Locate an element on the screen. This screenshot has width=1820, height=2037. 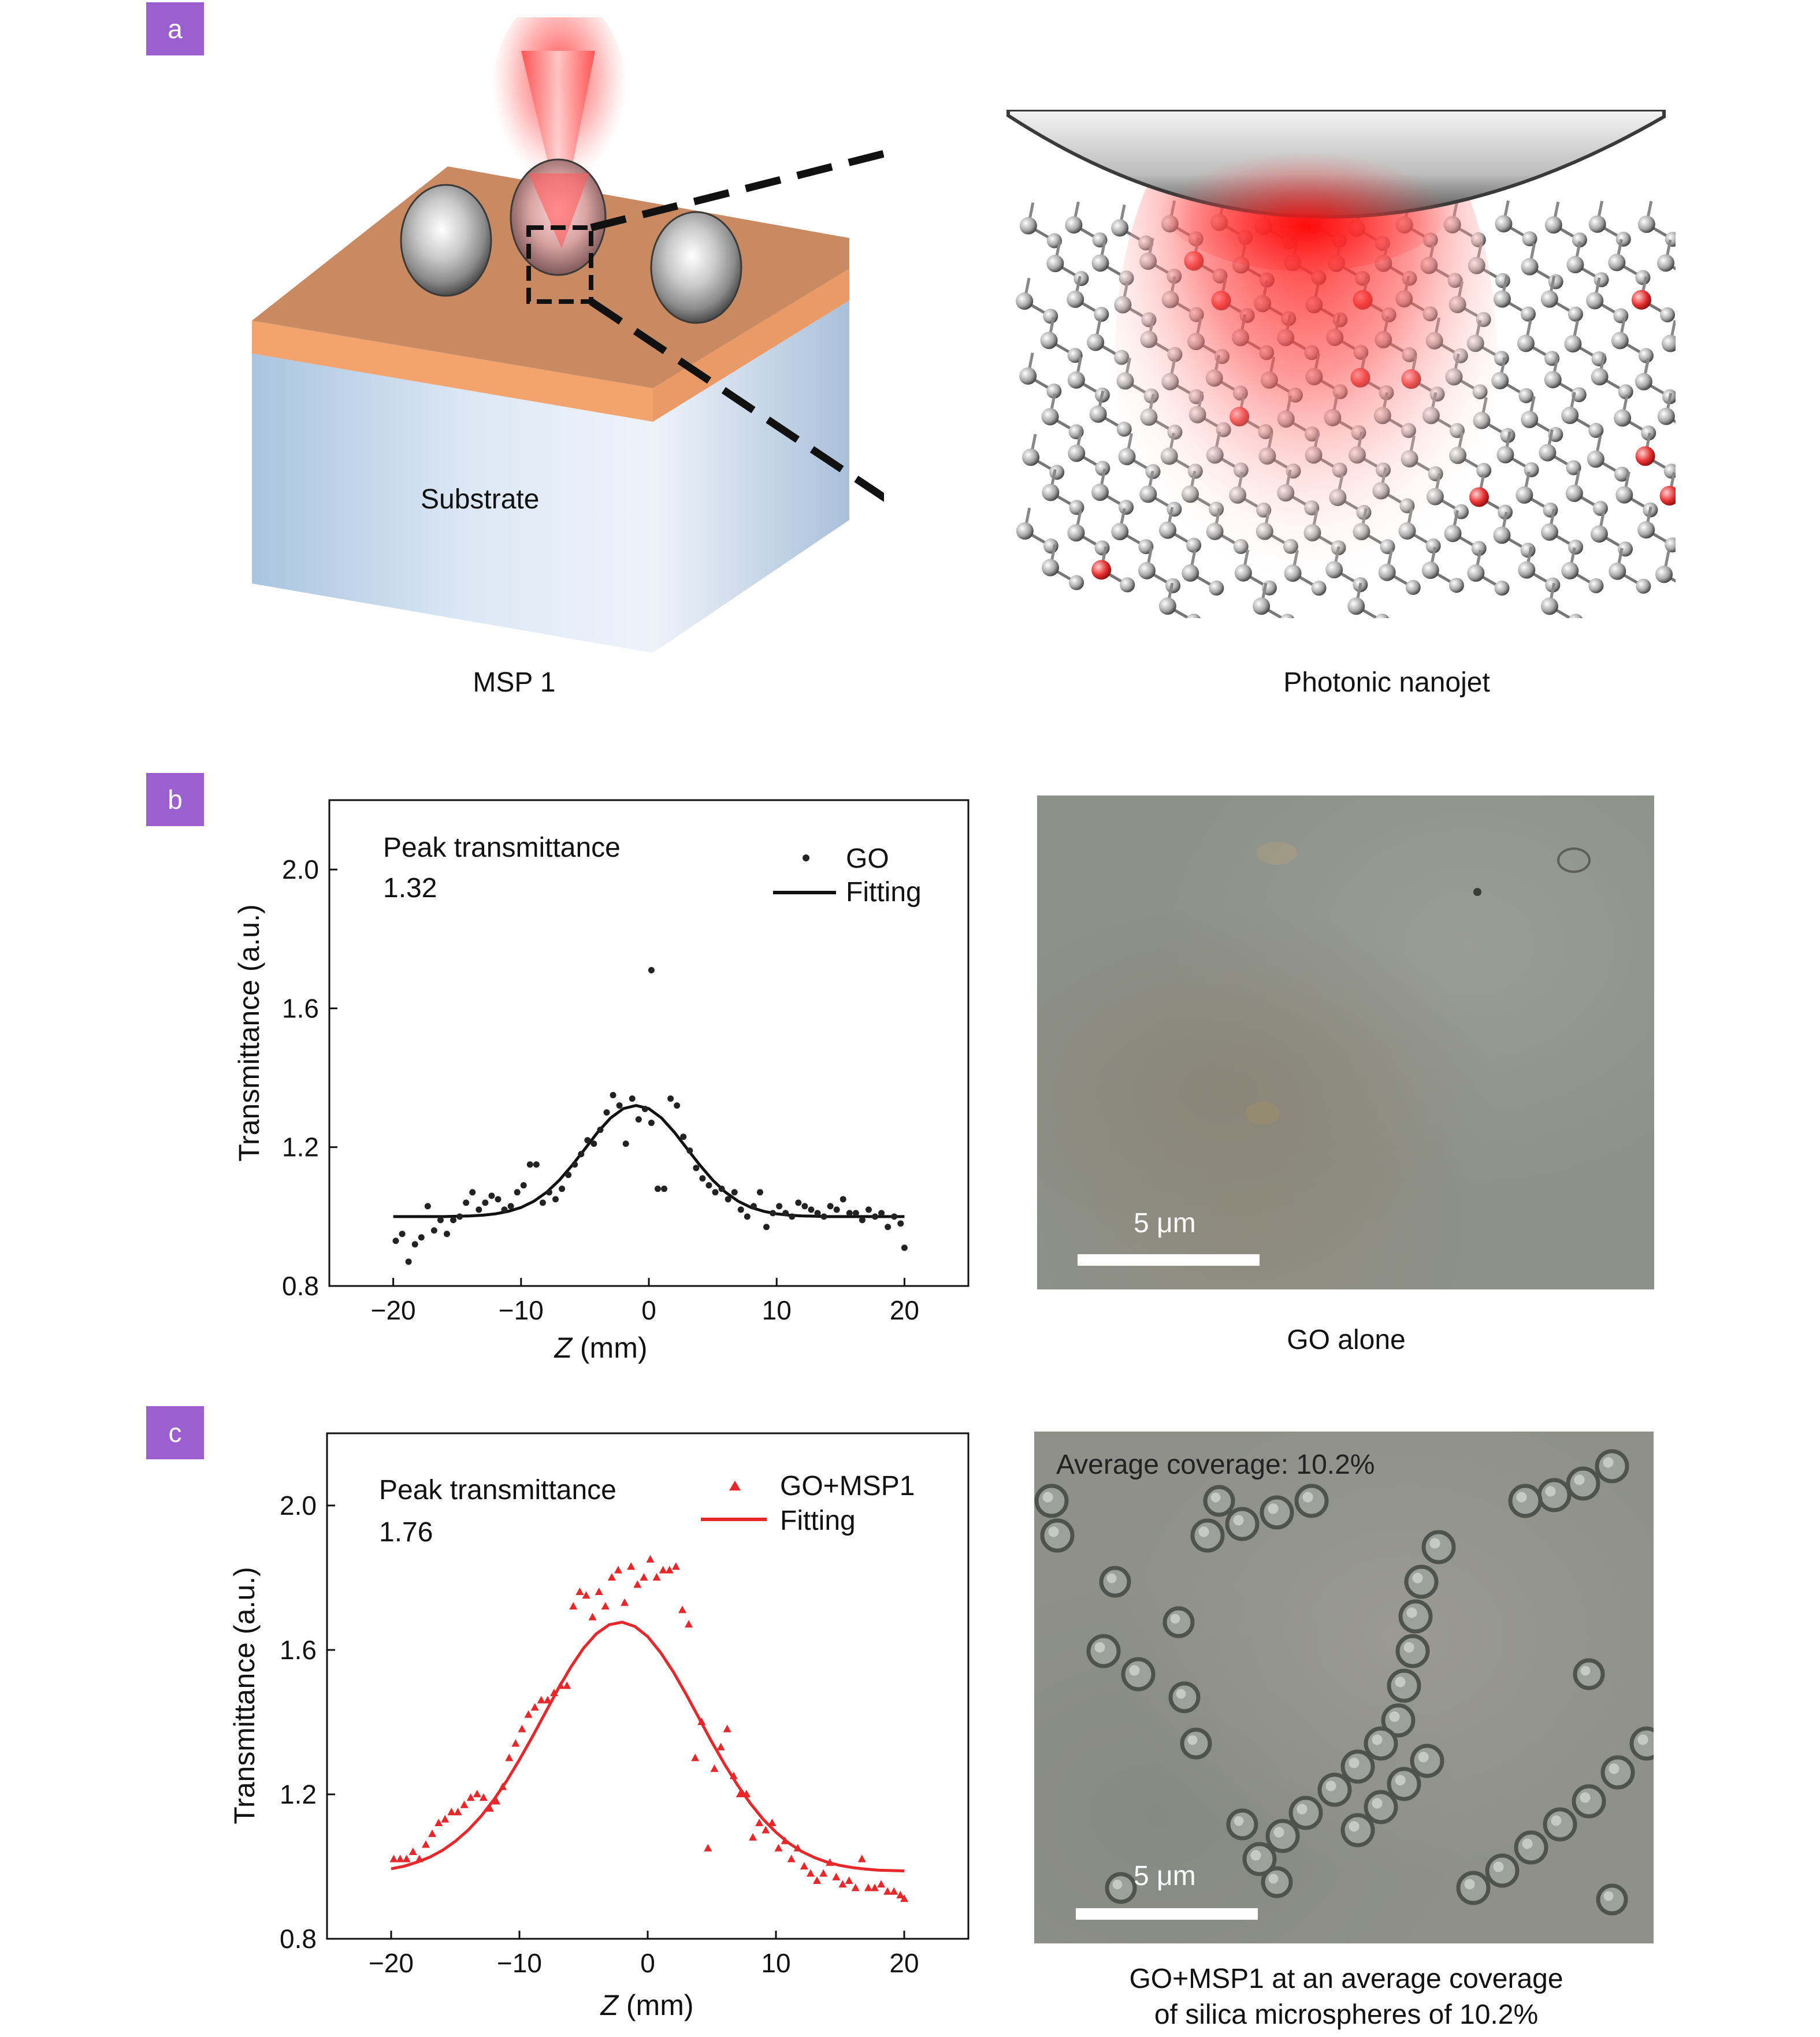
x-tick-label: 20 is located at coordinates (904, 1310).